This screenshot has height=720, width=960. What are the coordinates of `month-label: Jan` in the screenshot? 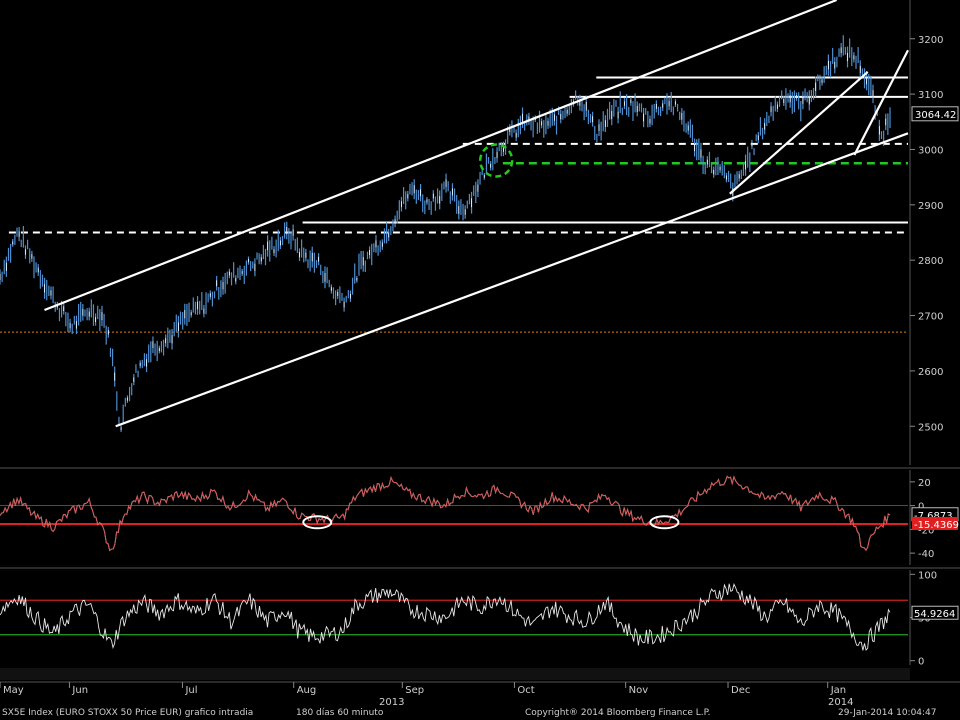 It's located at (838, 690).